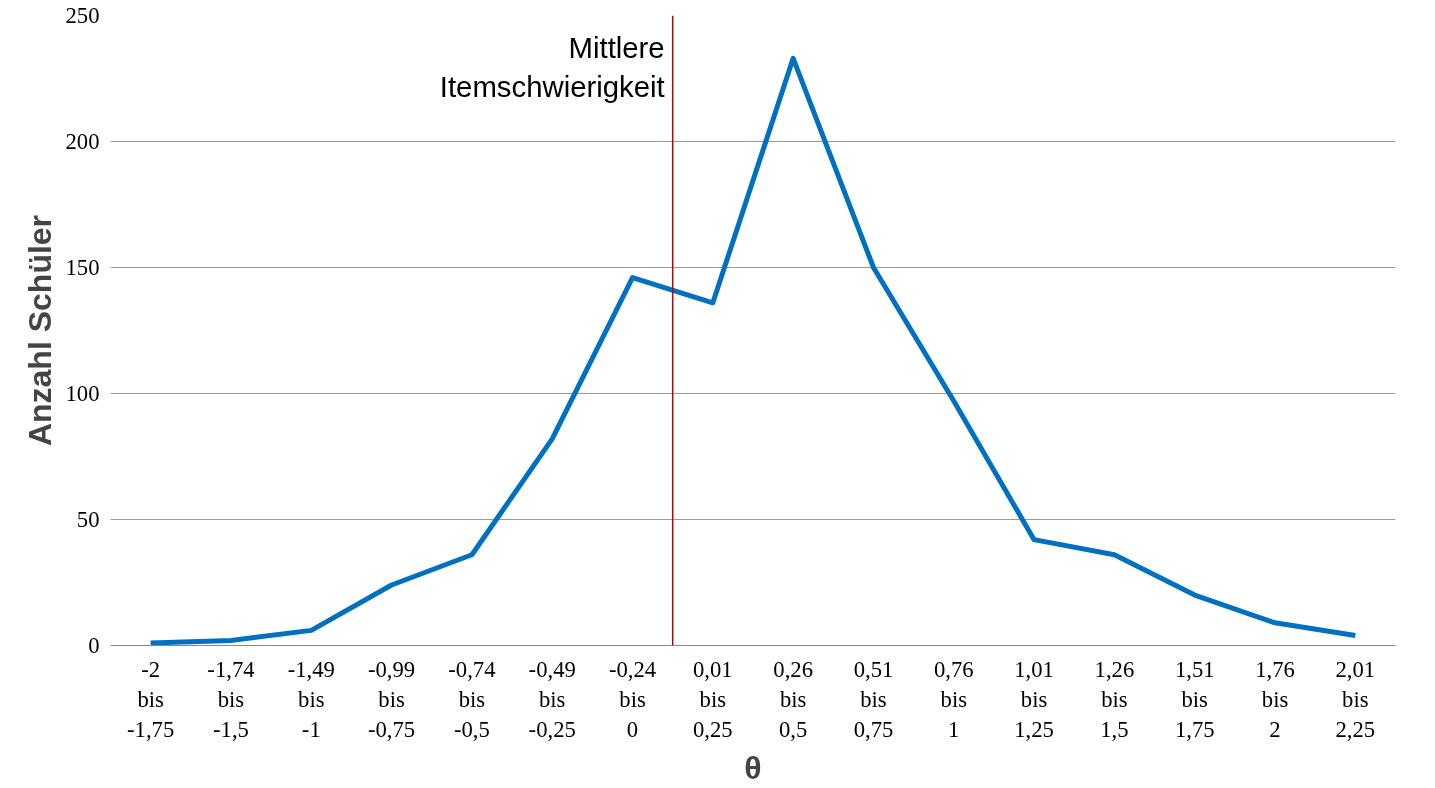 The image size is (1435, 788). I want to click on x-tick-label: 1,26 bis 1,5, so click(1114, 699).